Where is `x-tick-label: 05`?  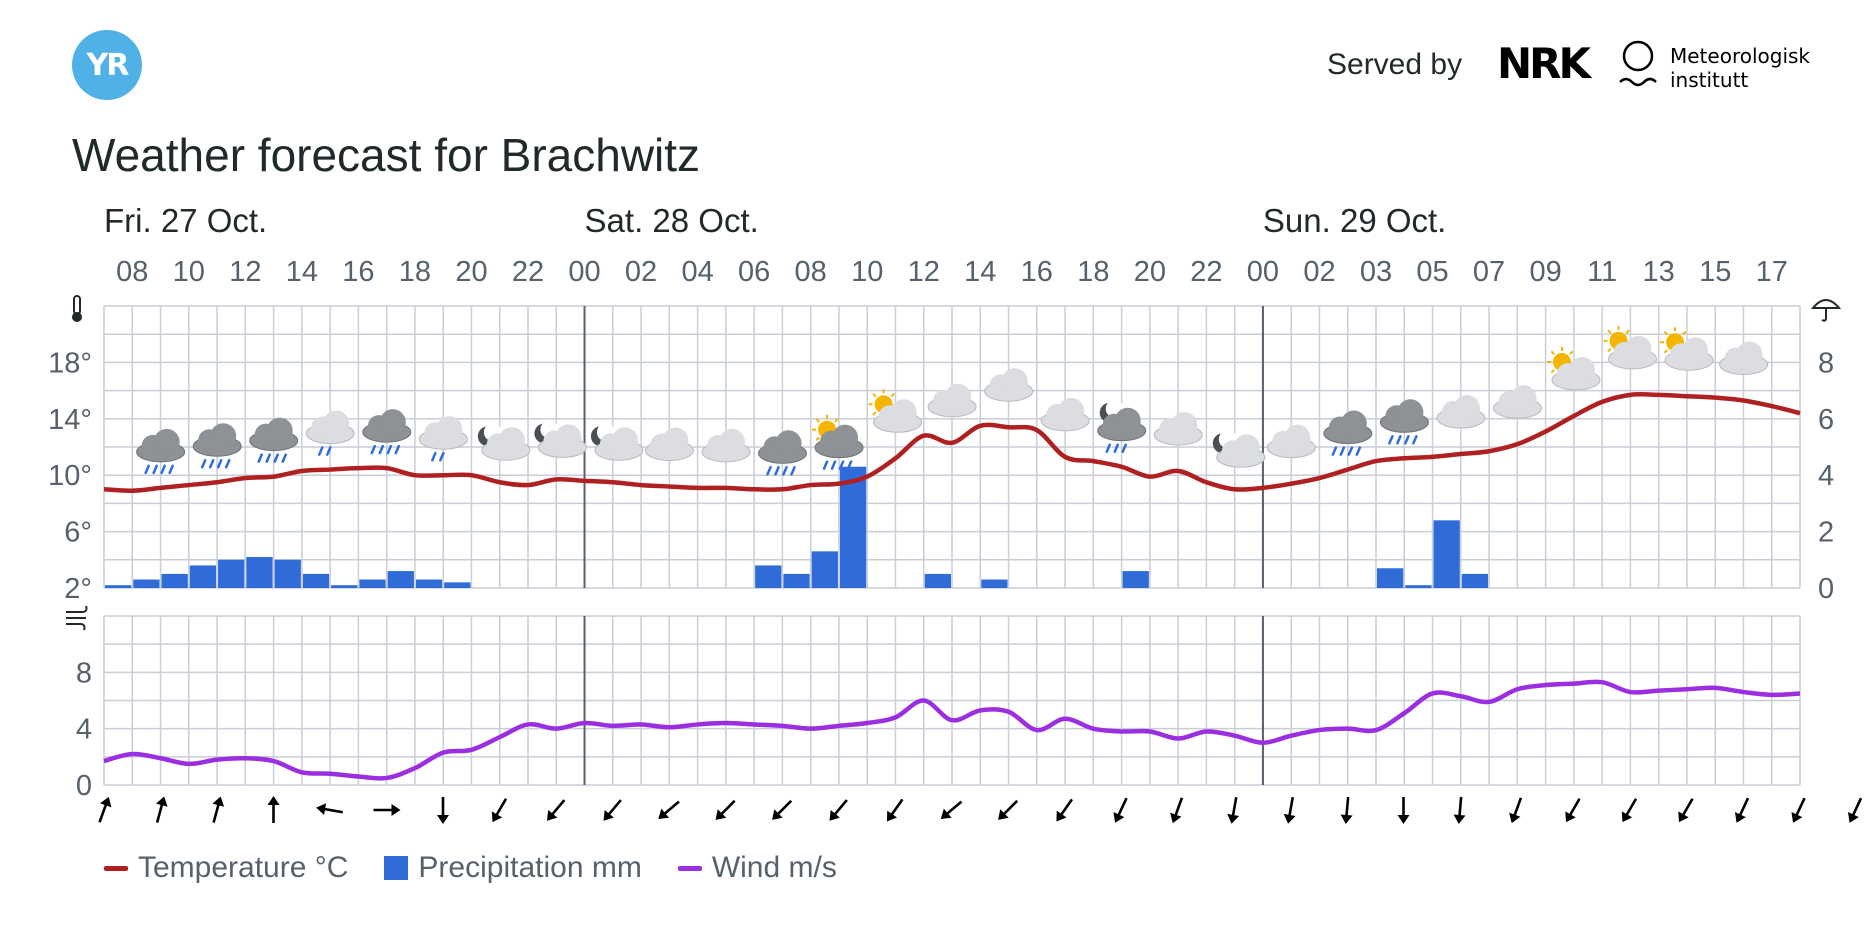
x-tick-label: 05 is located at coordinates (1432, 272).